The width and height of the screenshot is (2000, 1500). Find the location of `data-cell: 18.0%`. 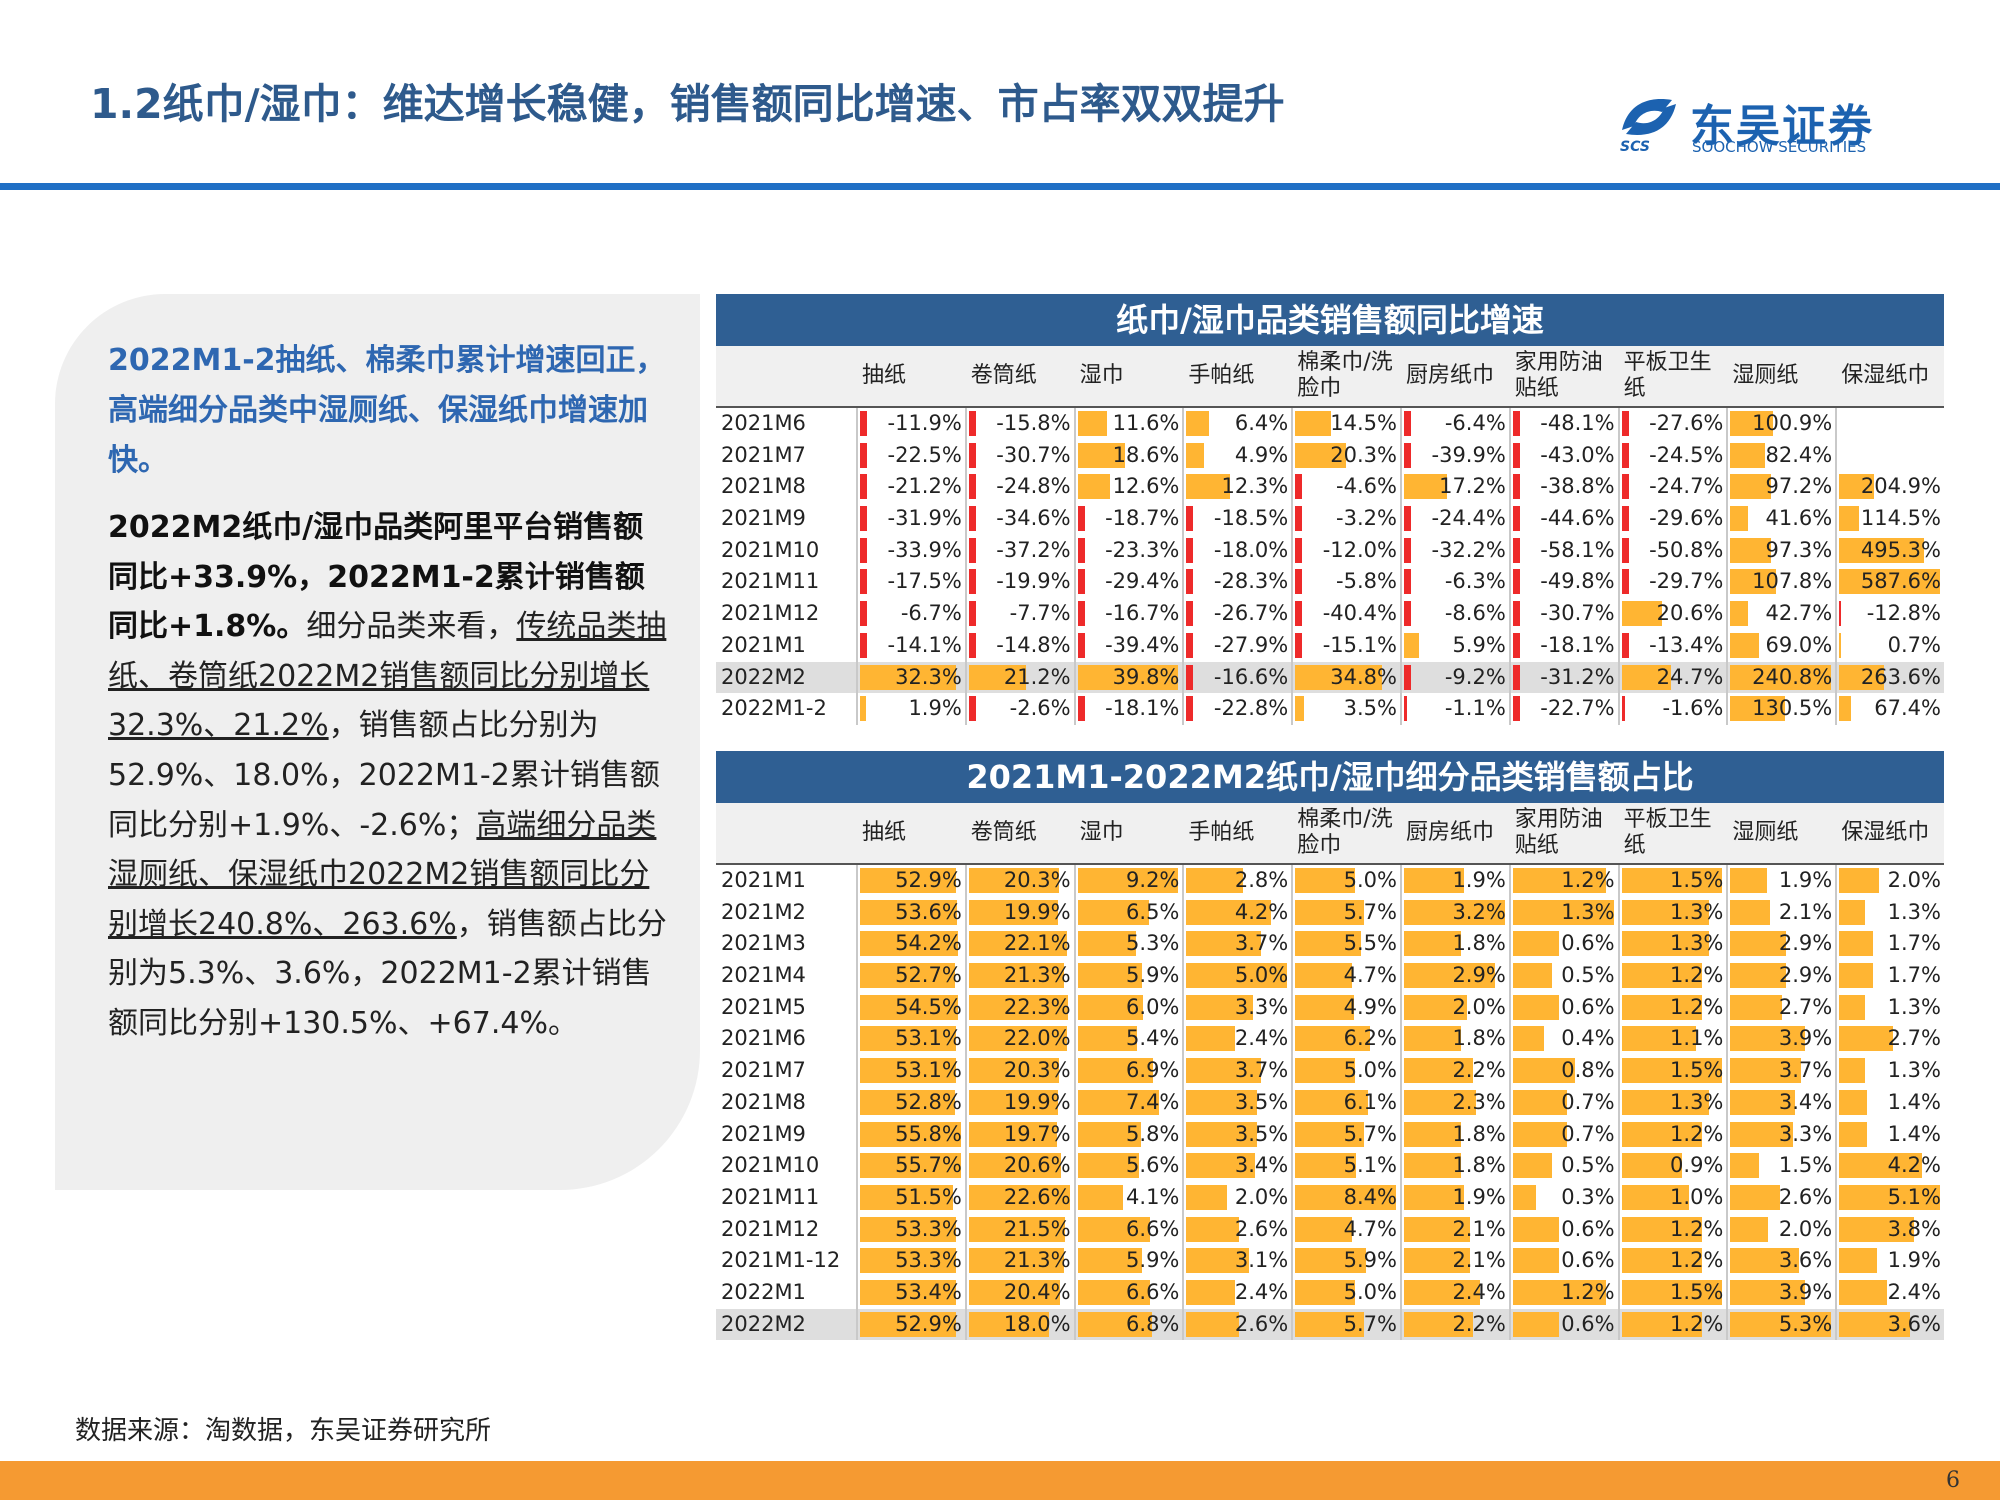

data-cell: 18.0% is located at coordinates (1020, 1324).